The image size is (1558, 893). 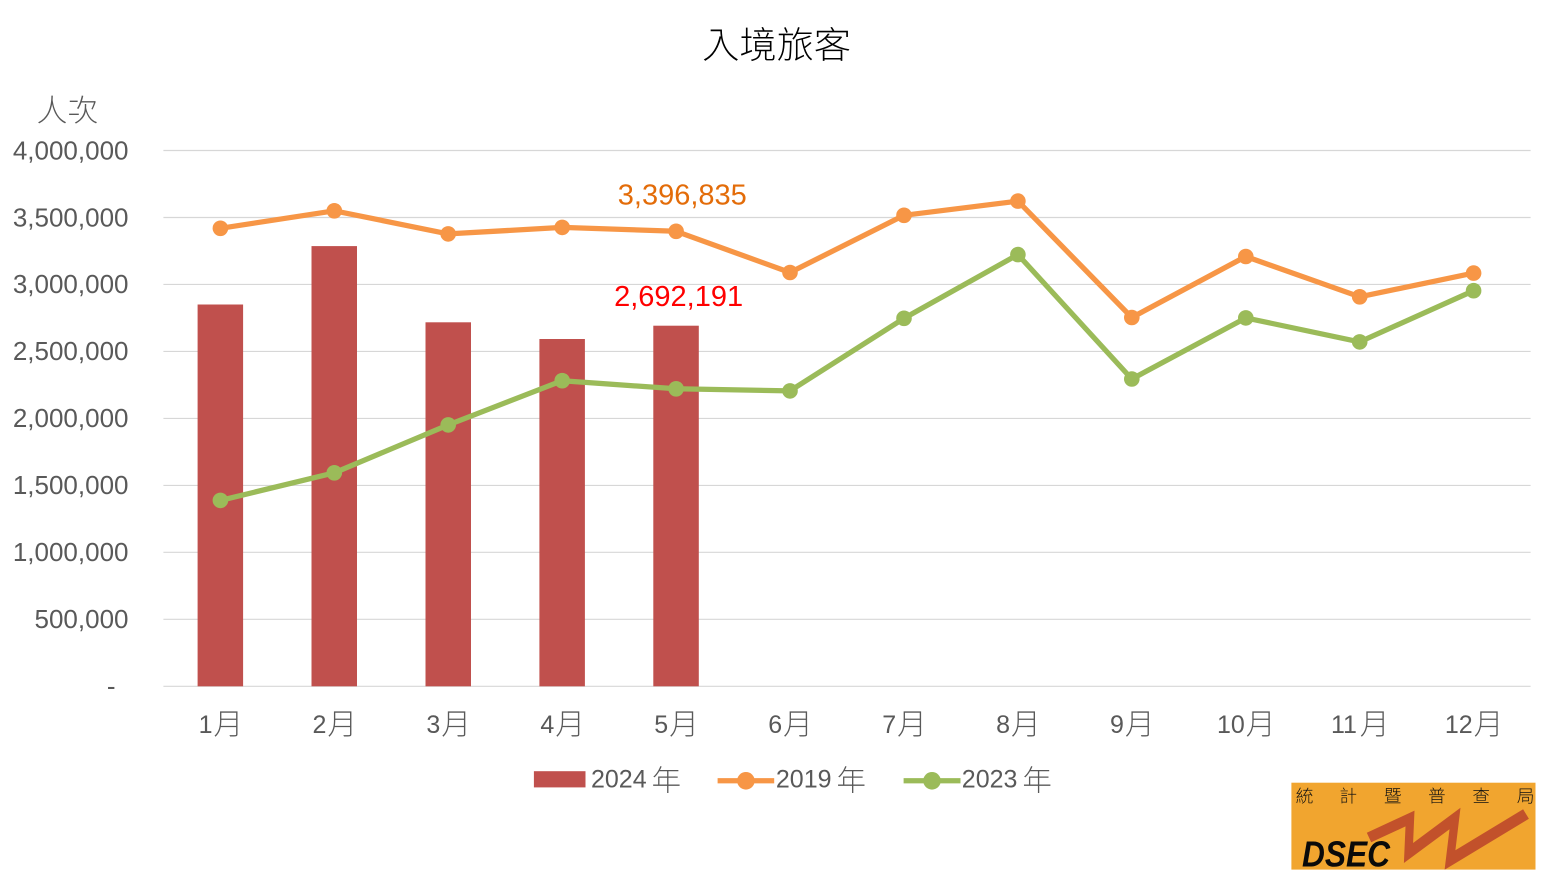 What do you see at coordinates (71, 552) in the screenshot?
I see `svg-text: 1,000,000` at bounding box center [71, 552].